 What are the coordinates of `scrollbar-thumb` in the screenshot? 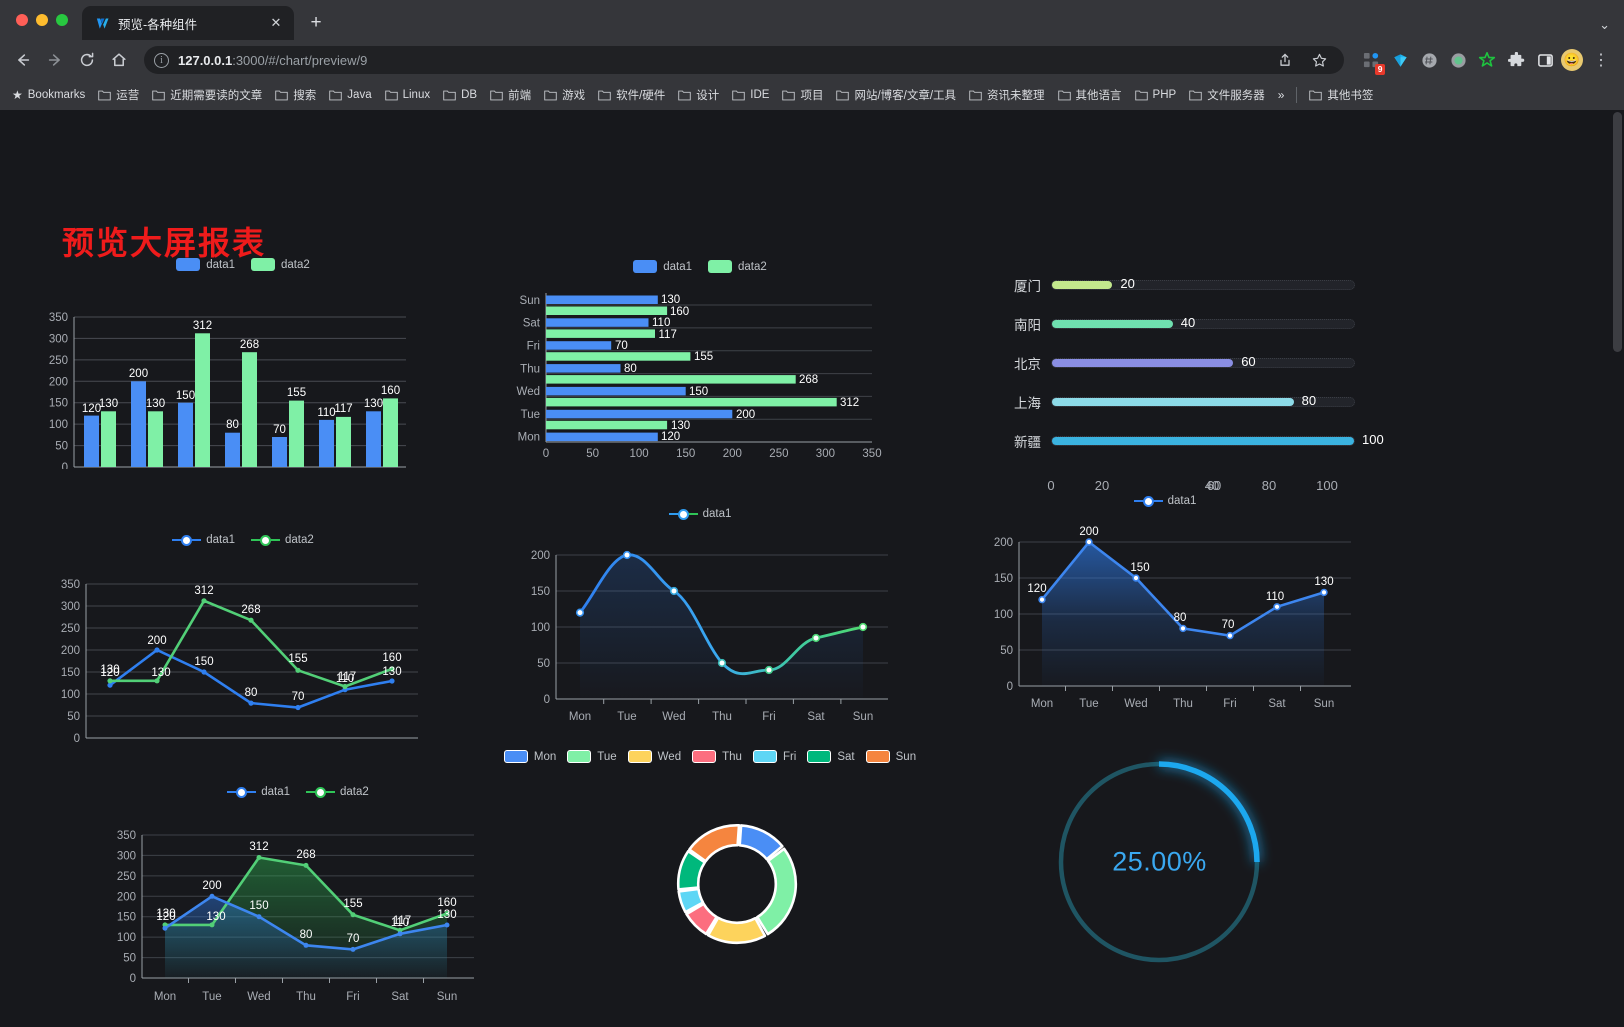 It's located at (1617, 232).